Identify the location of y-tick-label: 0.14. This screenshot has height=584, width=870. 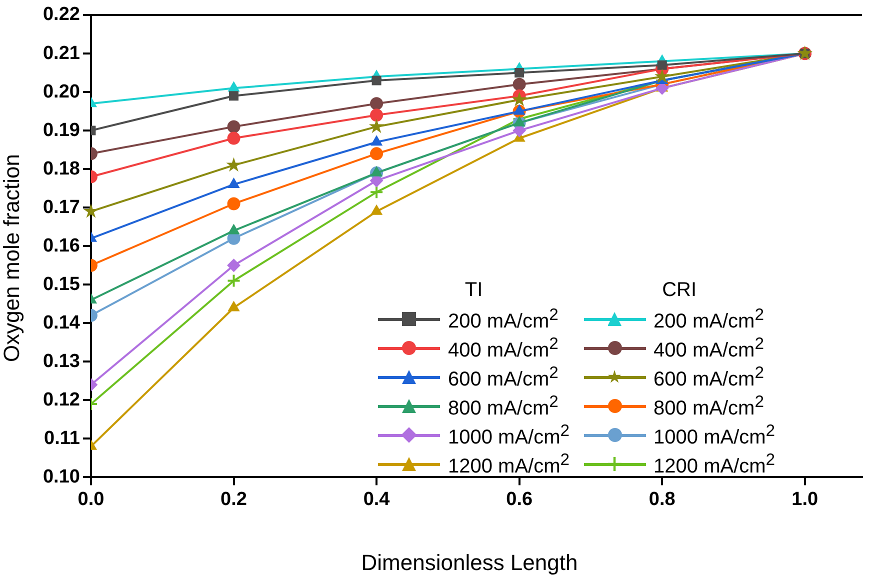
(61, 323).